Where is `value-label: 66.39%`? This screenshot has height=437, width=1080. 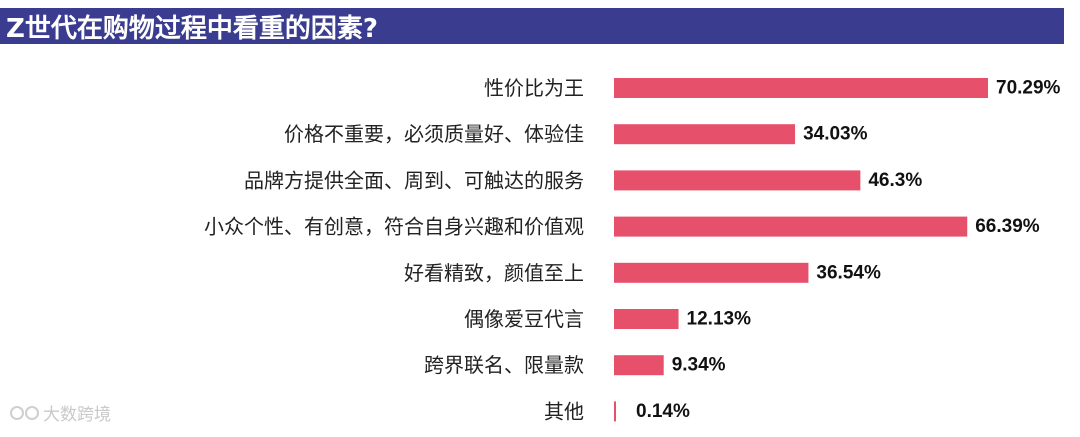
value-label: 66.39% is located at coordinates (1007, 226).